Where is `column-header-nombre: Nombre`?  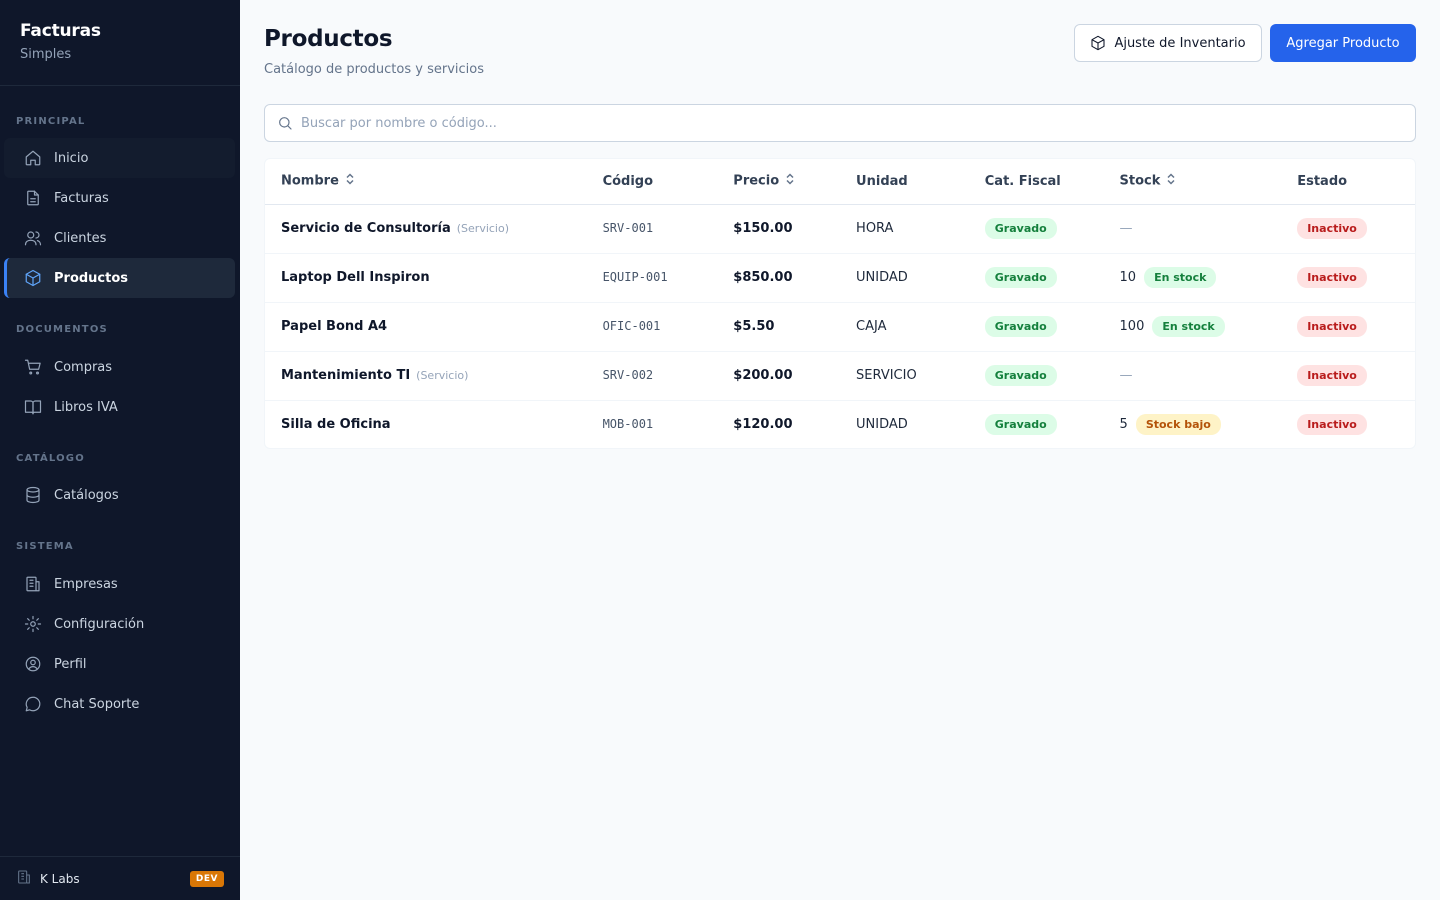 column-header-nombre: Nombre is located at coordinates (426, 182).